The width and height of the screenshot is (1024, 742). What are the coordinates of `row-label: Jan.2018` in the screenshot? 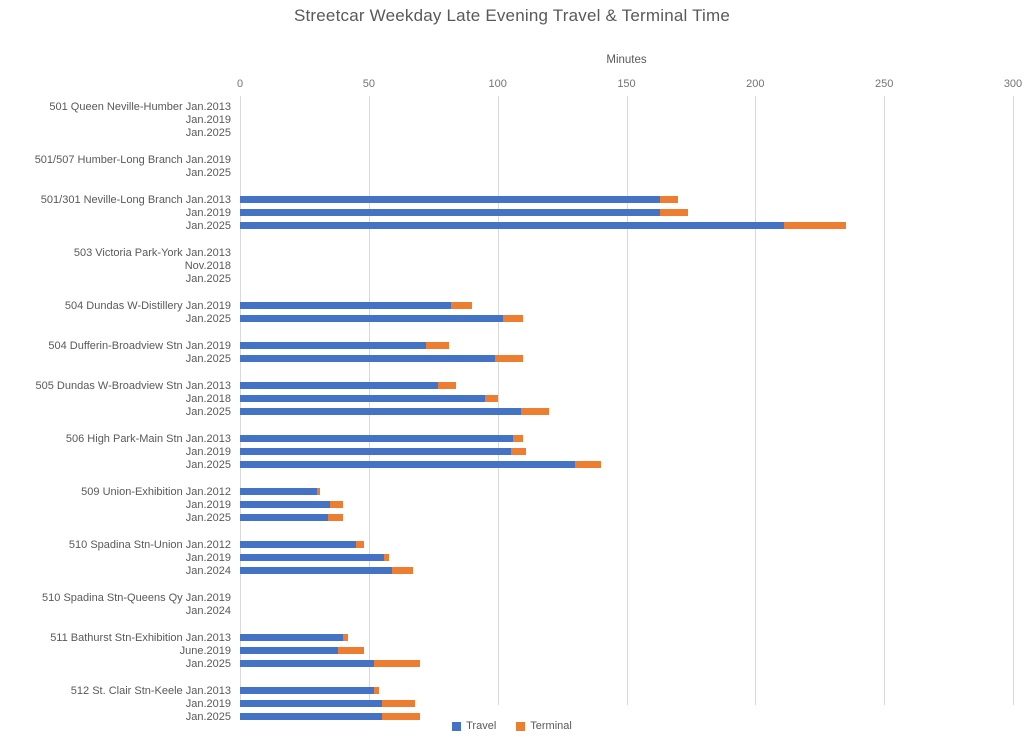 It's located at (208, 398).